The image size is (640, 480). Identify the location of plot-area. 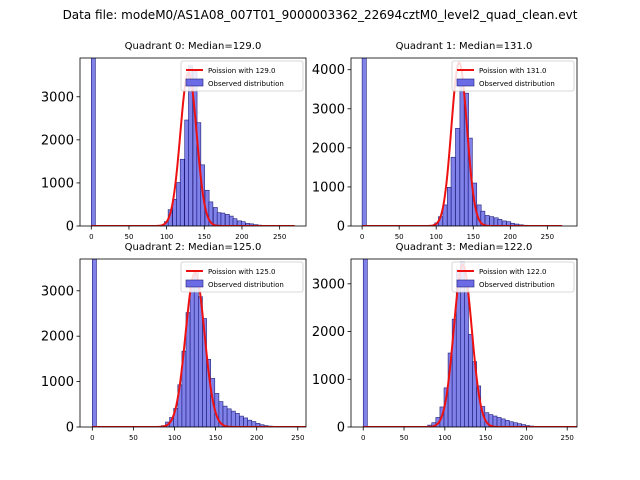
(199, 343).